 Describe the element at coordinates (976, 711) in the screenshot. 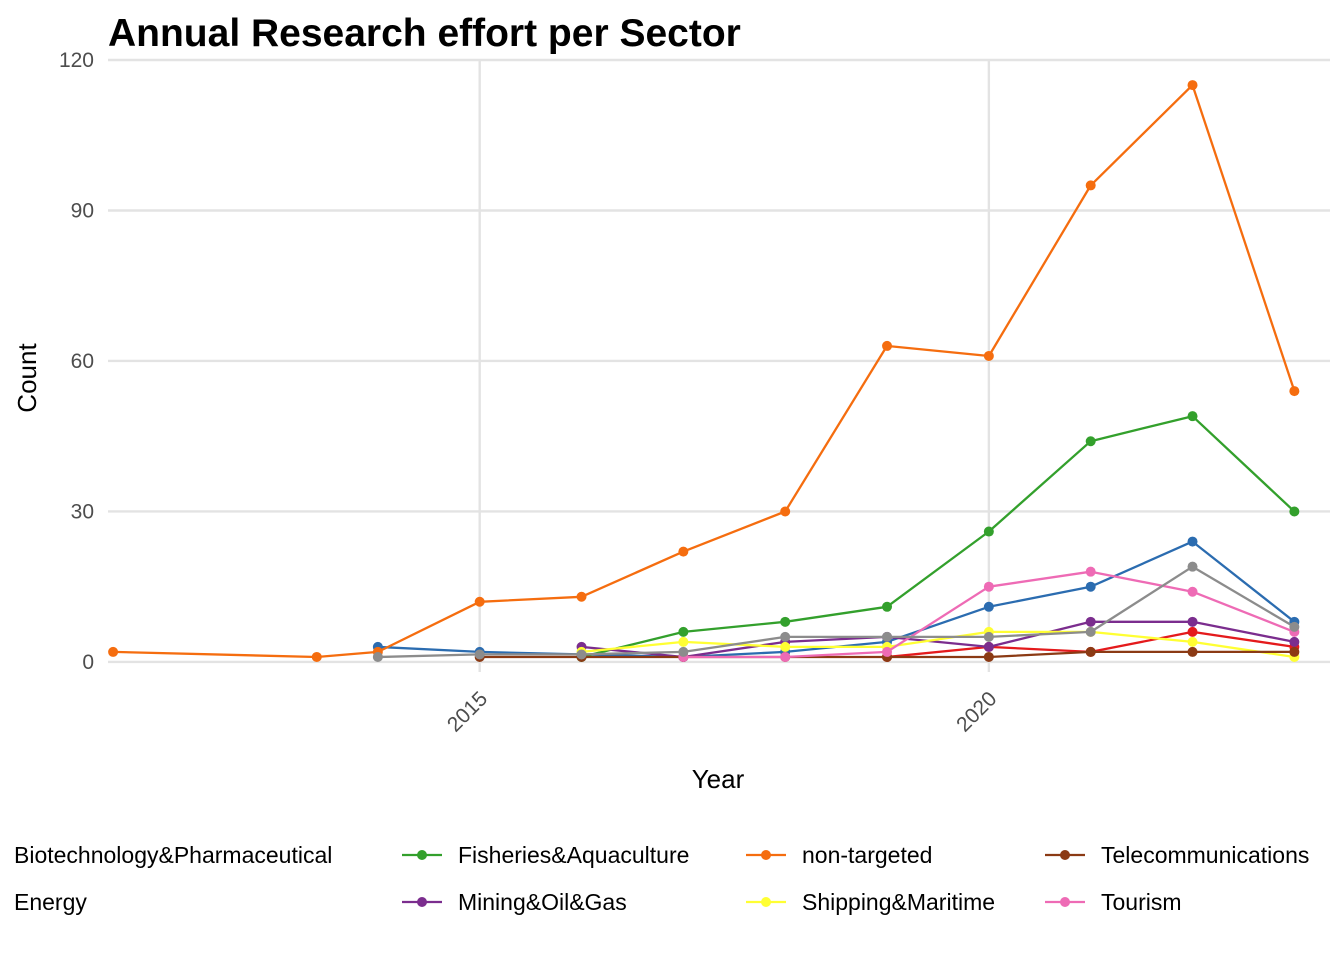

I see `x-tick-label: 2020` at that location.